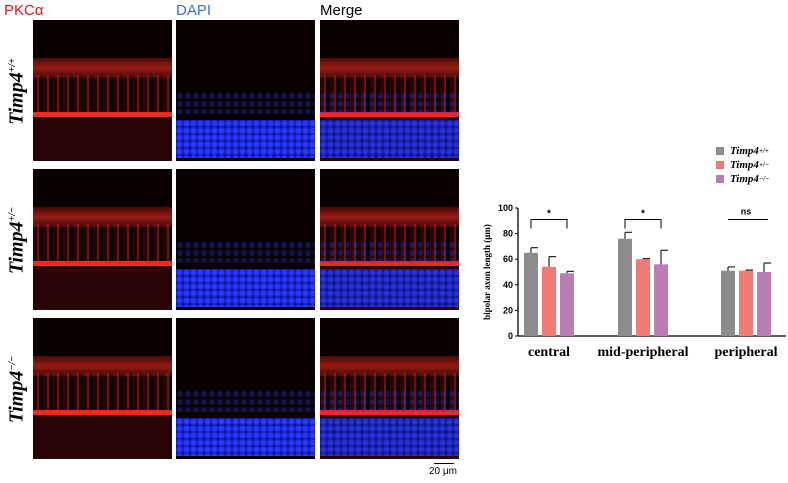 This screenshot has width=788, height=483. I want to click on svg-text: mid-peripheral, so click(643, 352).